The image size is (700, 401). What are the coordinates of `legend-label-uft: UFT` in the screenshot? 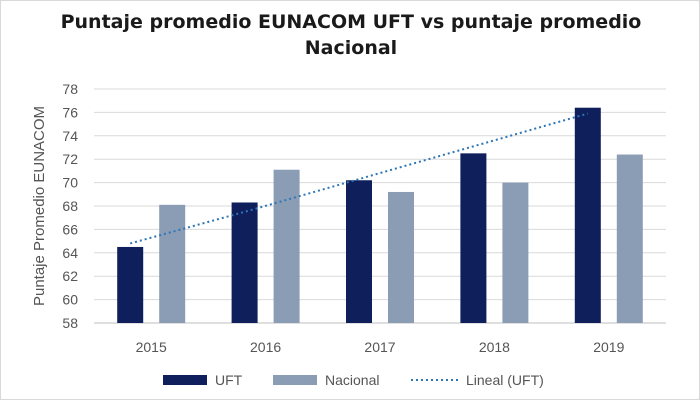 It's located at (229, 380).